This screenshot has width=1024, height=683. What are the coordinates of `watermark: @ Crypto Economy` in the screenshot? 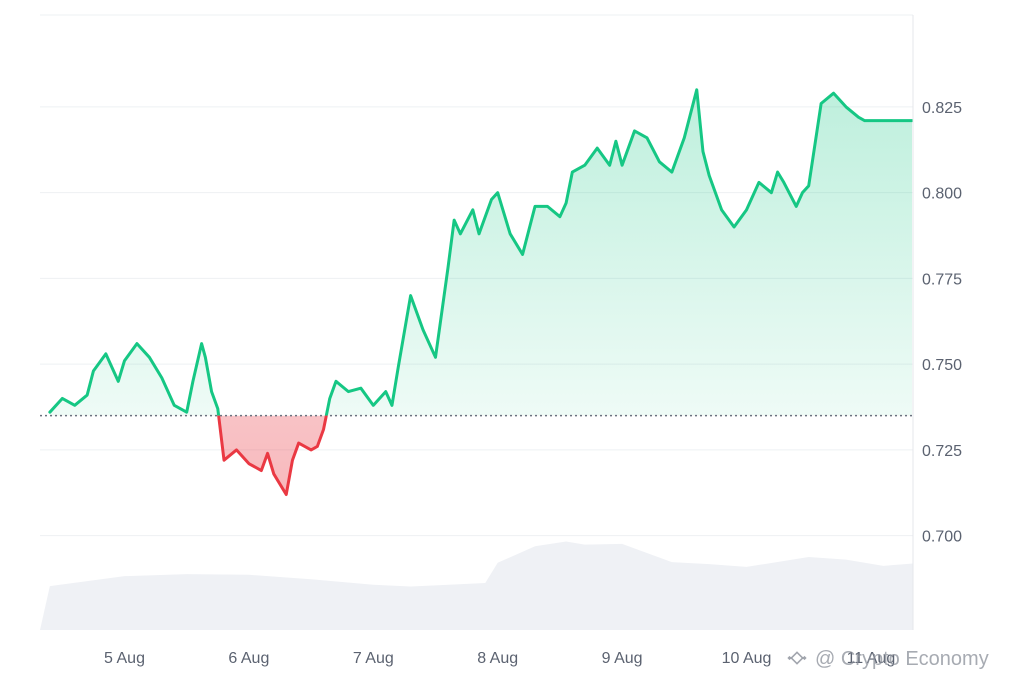 It's located at (888, 659).